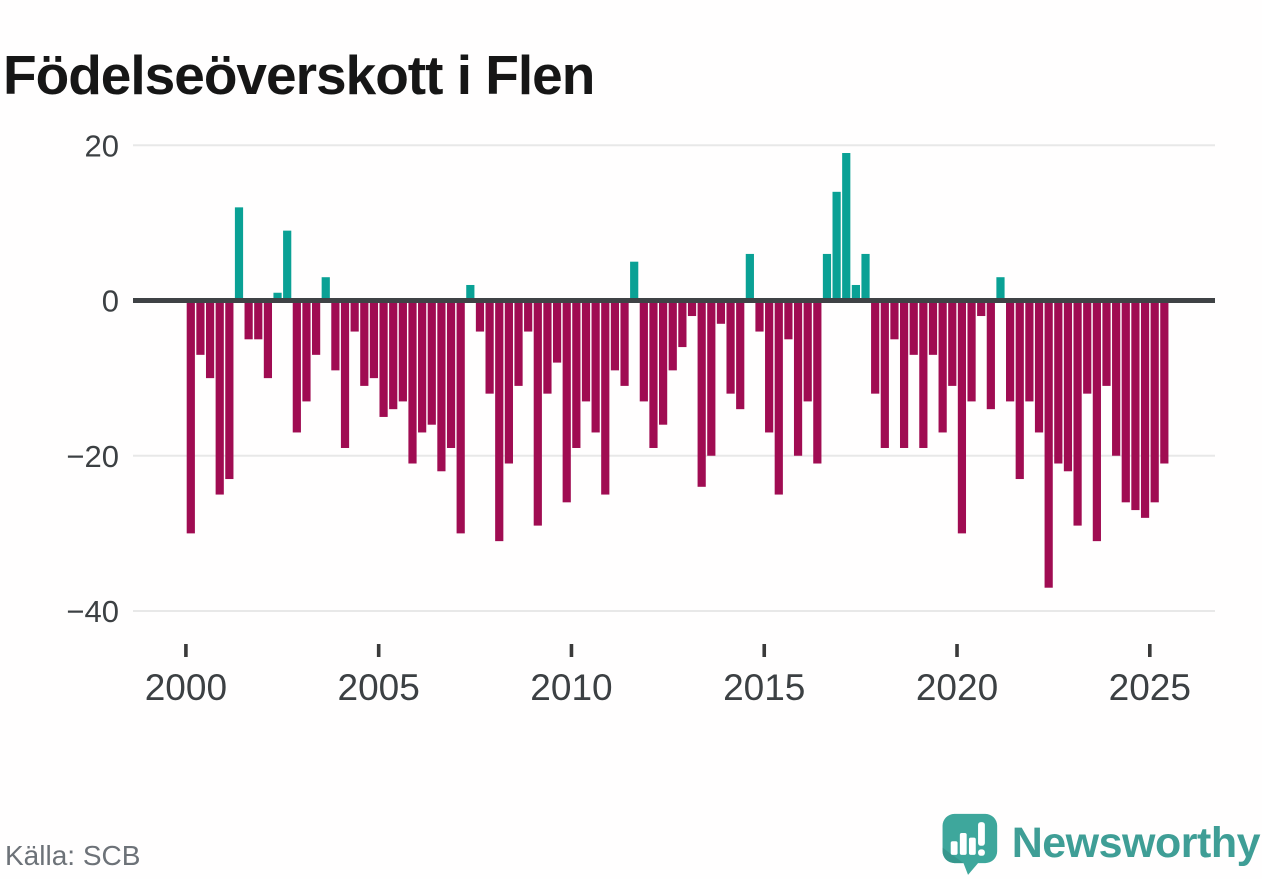 The image size is (1262, 879). I want to click on bar-2017-q3, so click(865, 276).